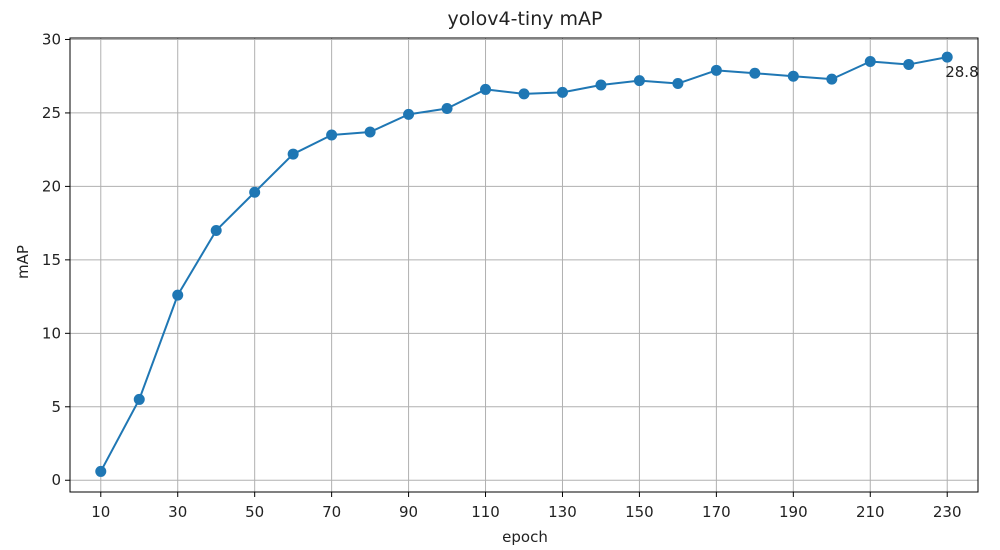  What do you see at coordinates (51, 113) in the screenshot?
I see `y-tick-label: 25` at bounding box center [51, 113].